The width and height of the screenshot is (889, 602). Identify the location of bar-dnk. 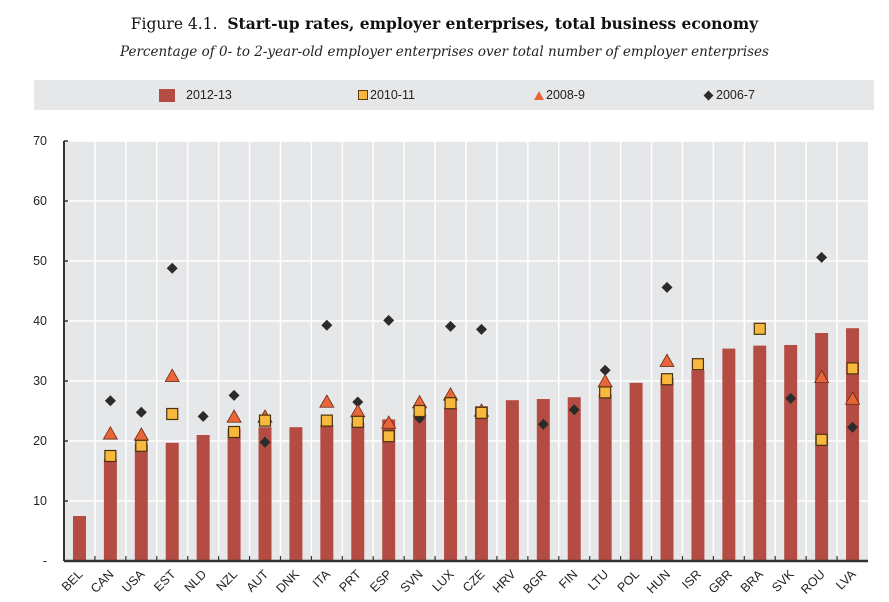
(296, 494).